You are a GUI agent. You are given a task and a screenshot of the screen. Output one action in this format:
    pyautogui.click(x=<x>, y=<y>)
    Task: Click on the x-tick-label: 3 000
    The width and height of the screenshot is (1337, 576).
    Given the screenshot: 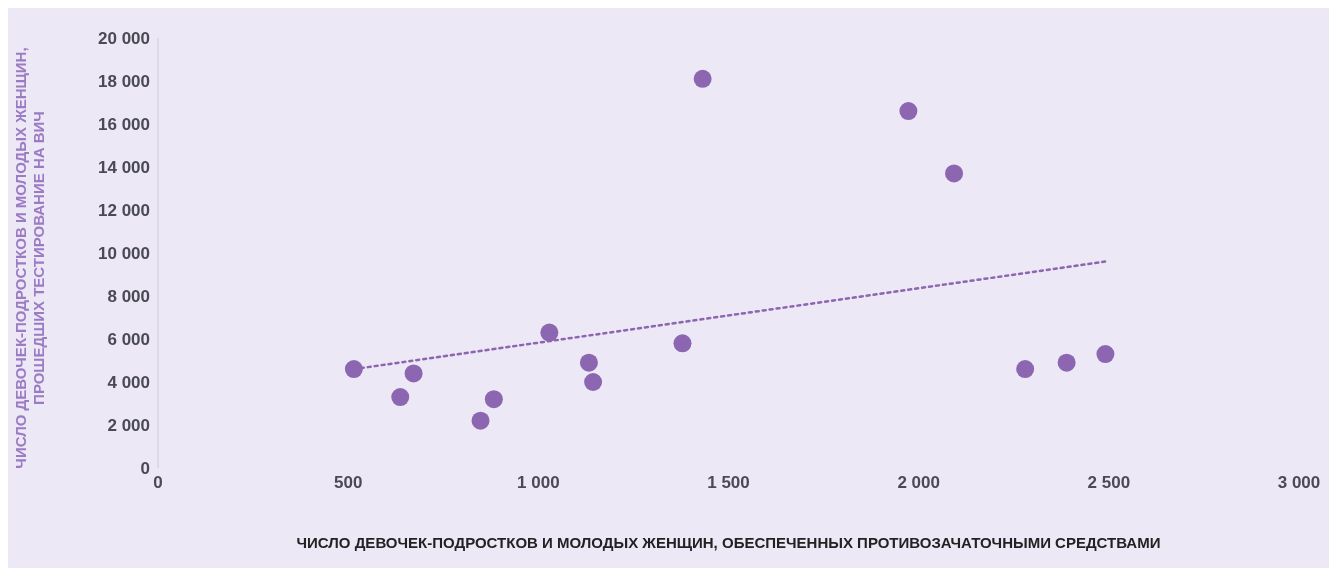 What is the action you would take?
    pyautogui.click(x=1299, y=483)
    